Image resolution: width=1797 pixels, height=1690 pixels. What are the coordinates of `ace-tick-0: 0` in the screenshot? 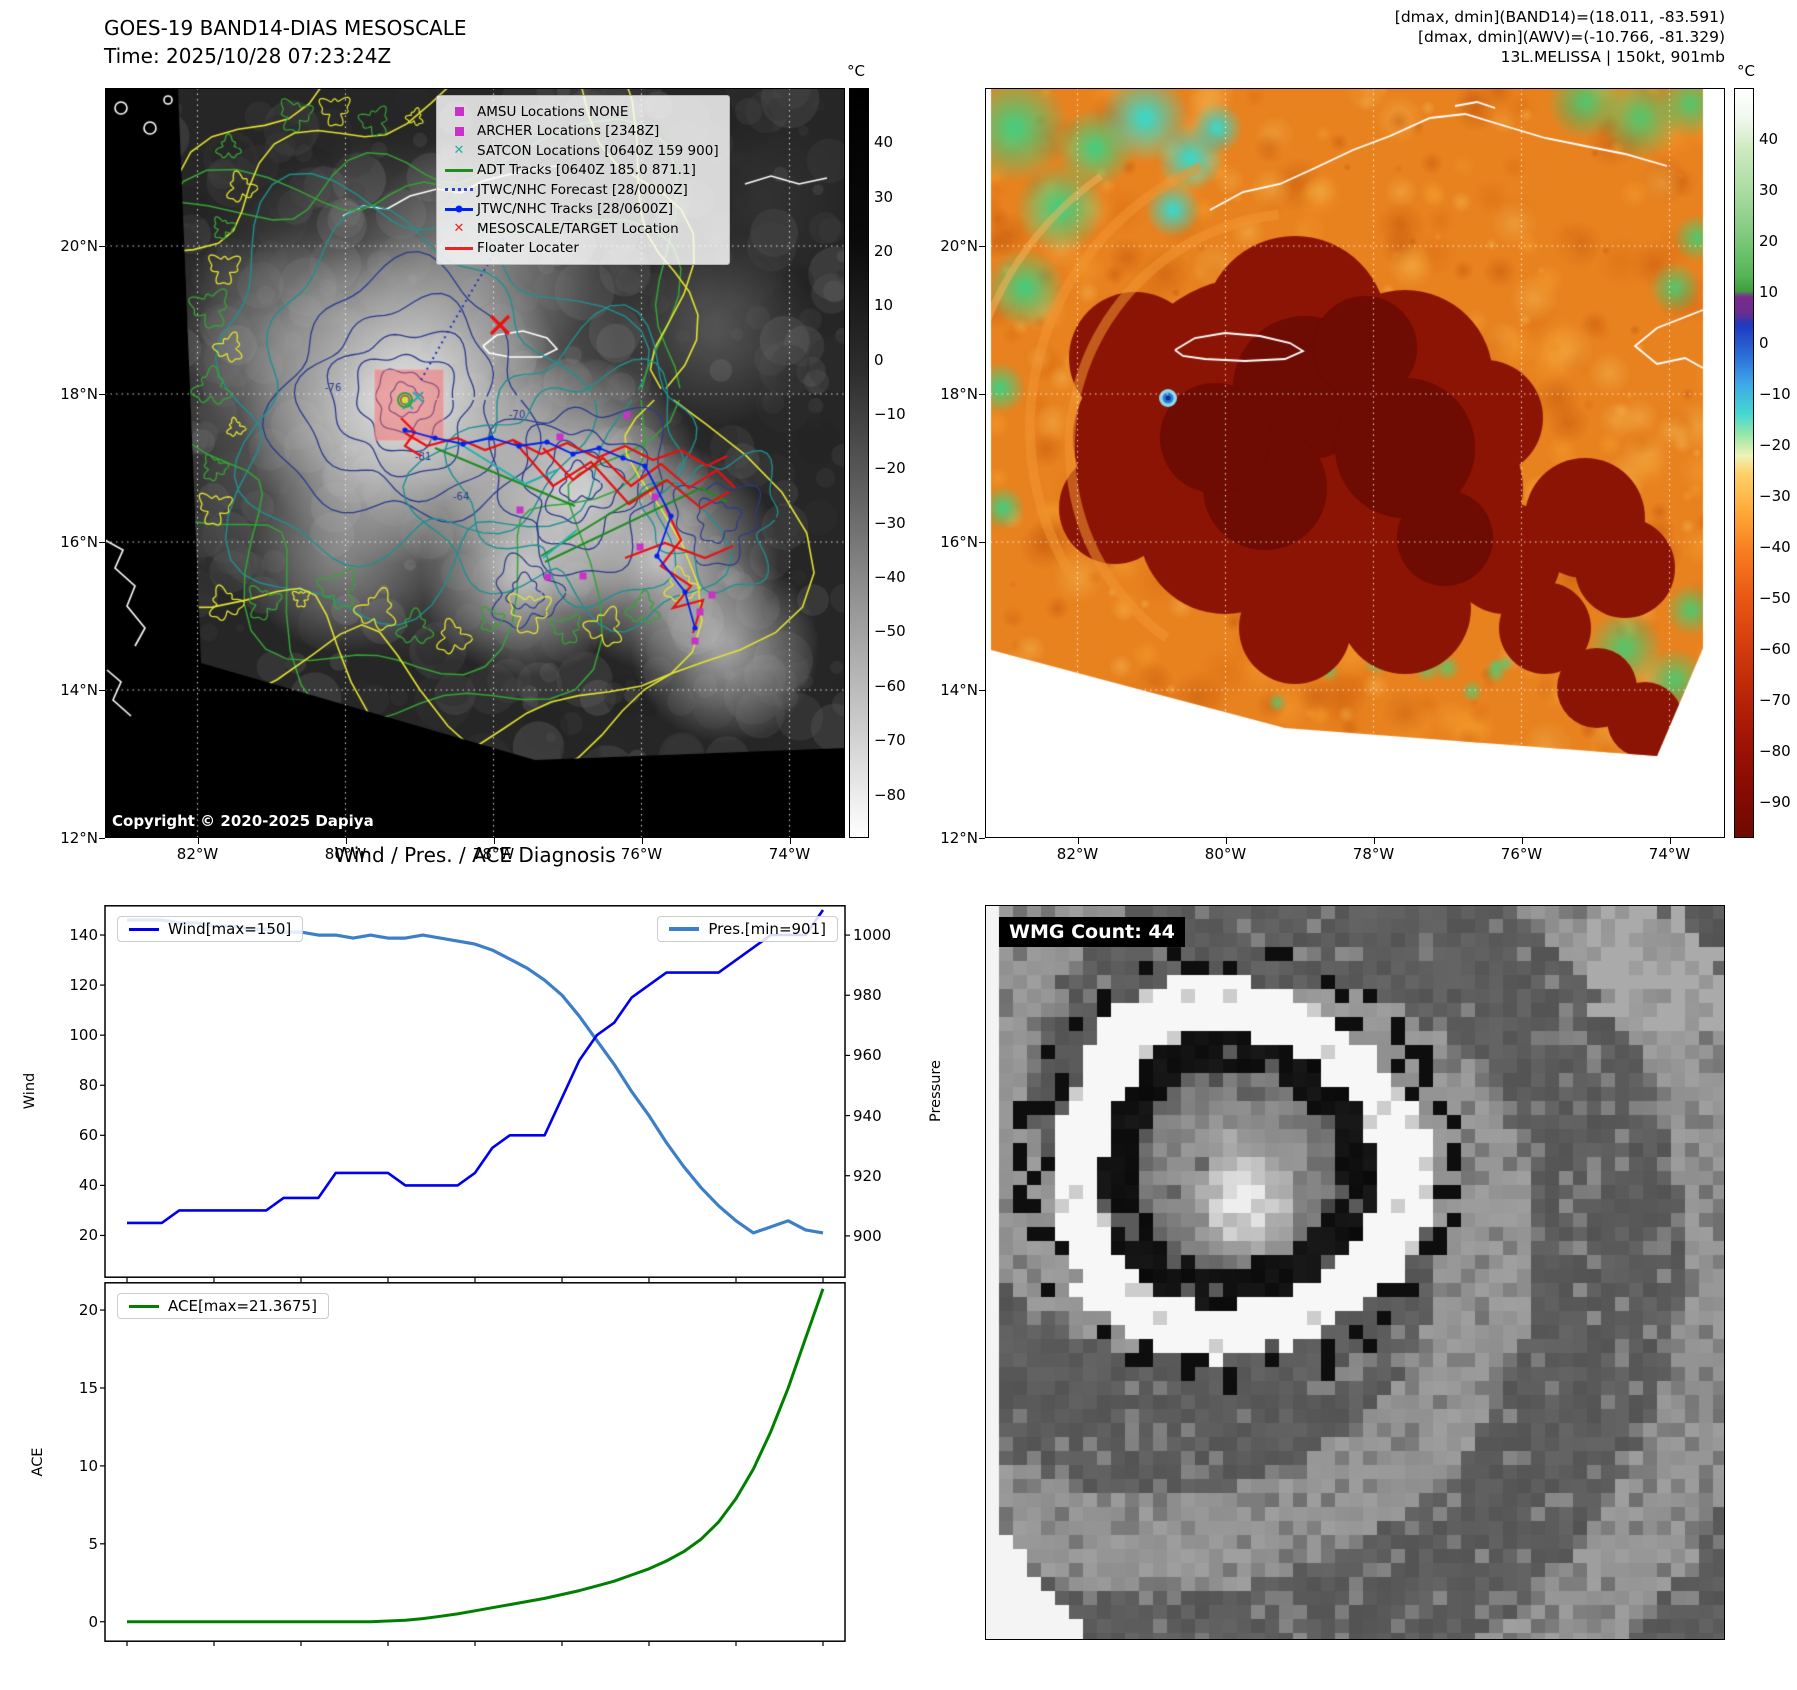 It's located at (93, 1621).